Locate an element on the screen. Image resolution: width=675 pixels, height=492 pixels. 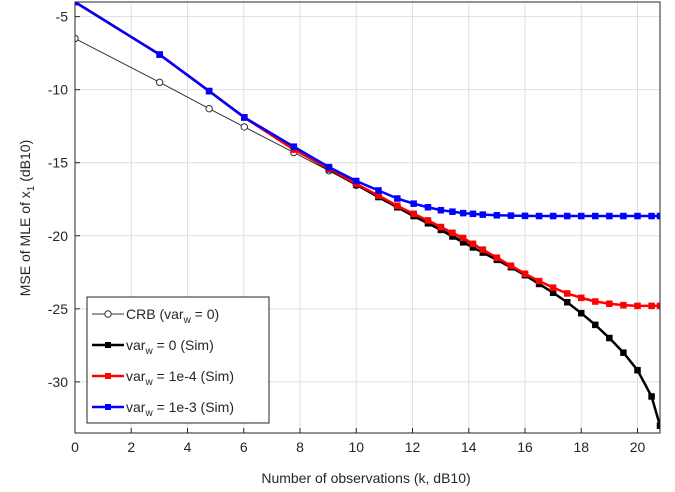
x-tick-label: 6 is located at coordinates (244, 447).